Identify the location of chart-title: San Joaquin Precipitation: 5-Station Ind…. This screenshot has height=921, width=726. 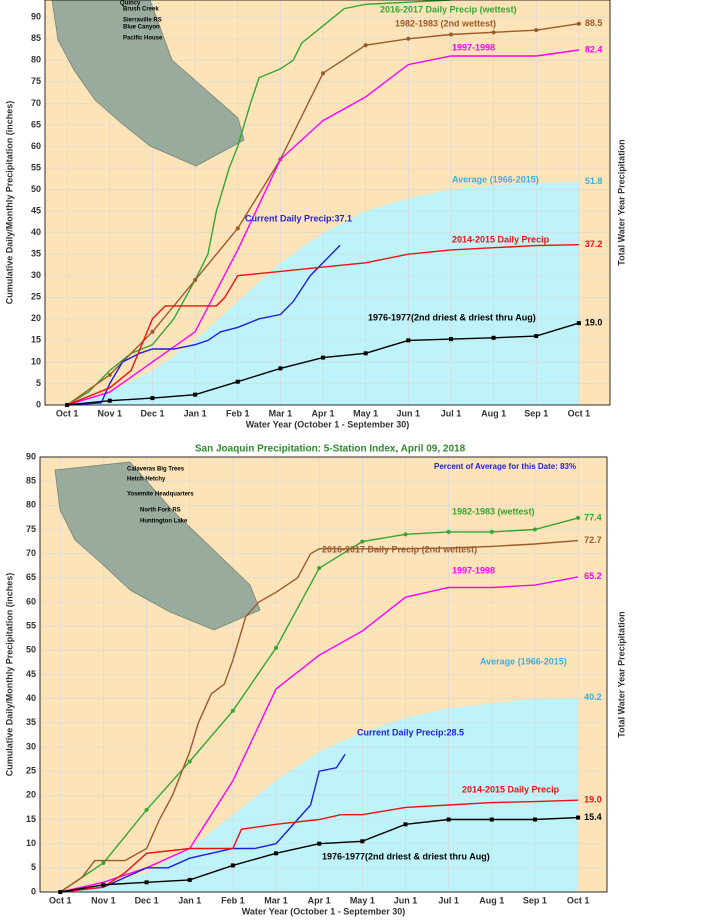
(330, 449).